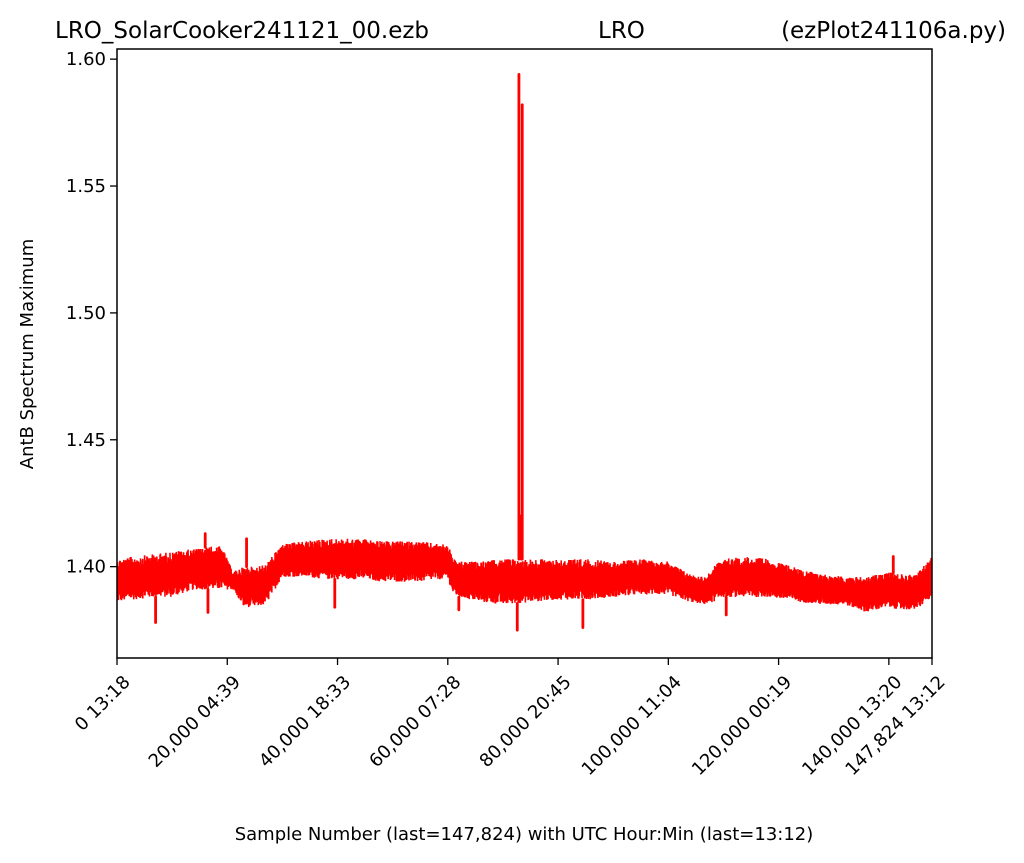 The height and width of the screenshot is (863, 1024). Describe the element at coordinates (524, 575) in the screenshot. I see `series-noise-band` at that location.